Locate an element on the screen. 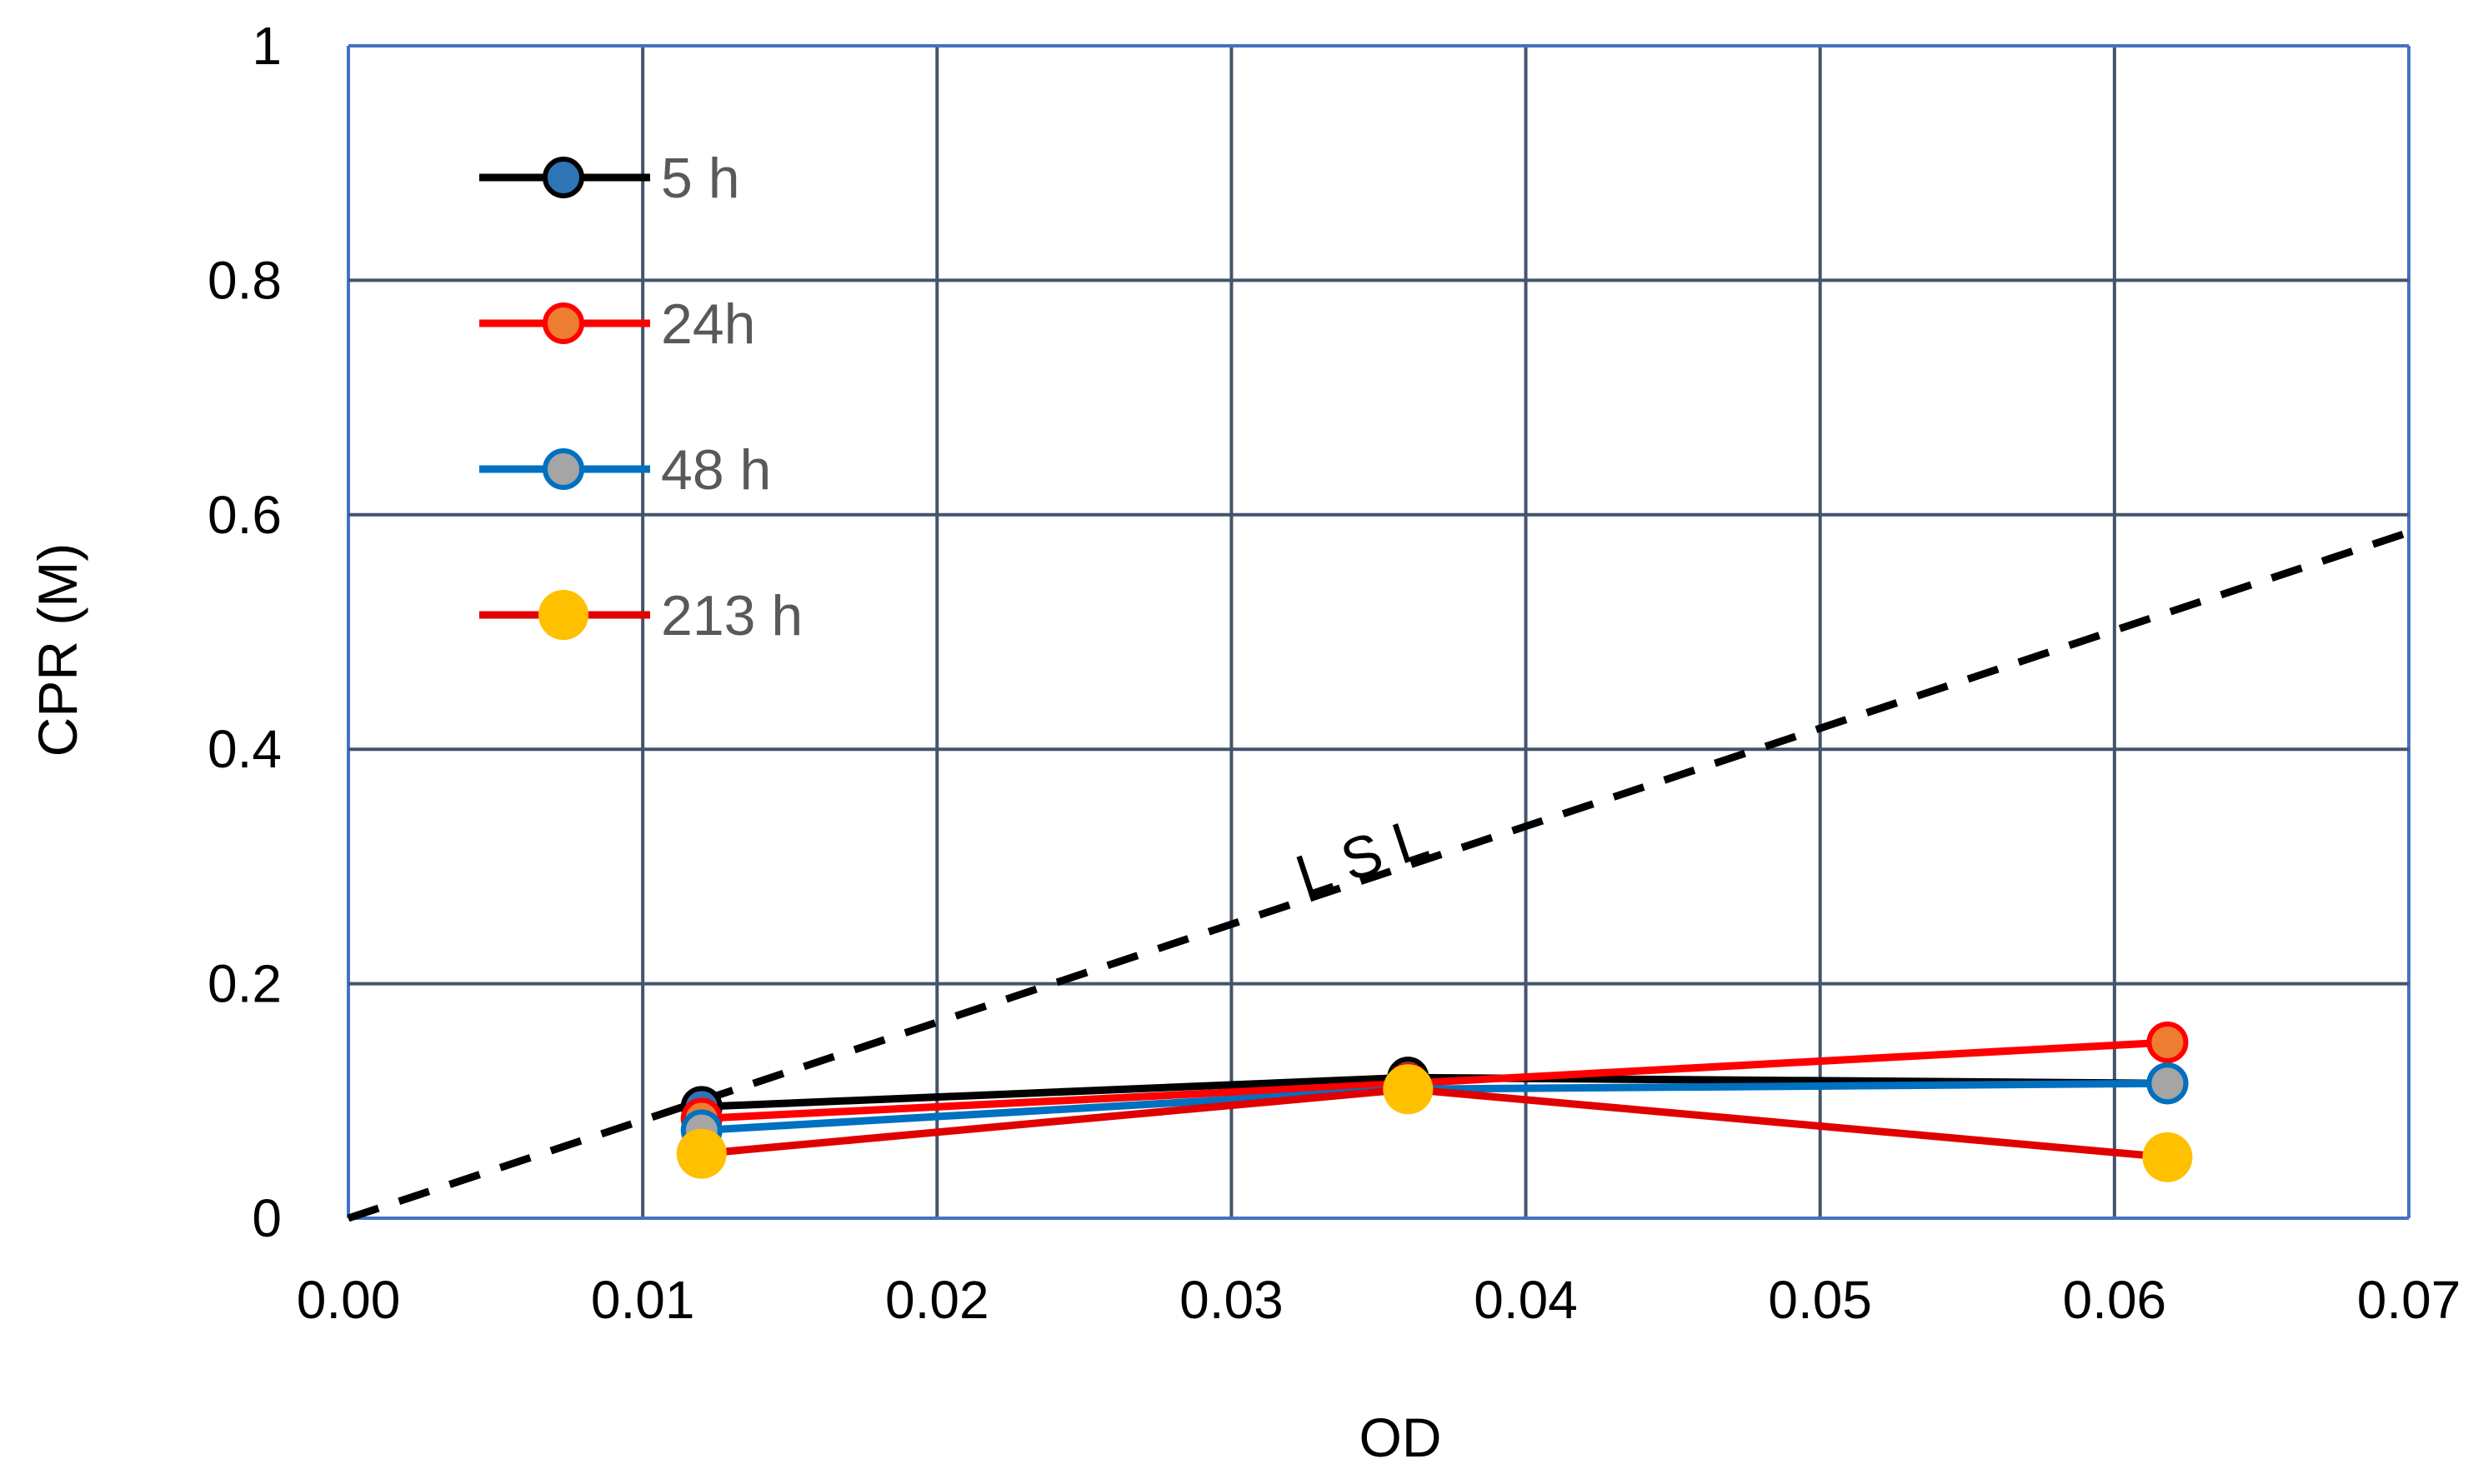 This screenshot has height=1484, width=2488. legend-item: 5 h is located at coordinates (610, 178).